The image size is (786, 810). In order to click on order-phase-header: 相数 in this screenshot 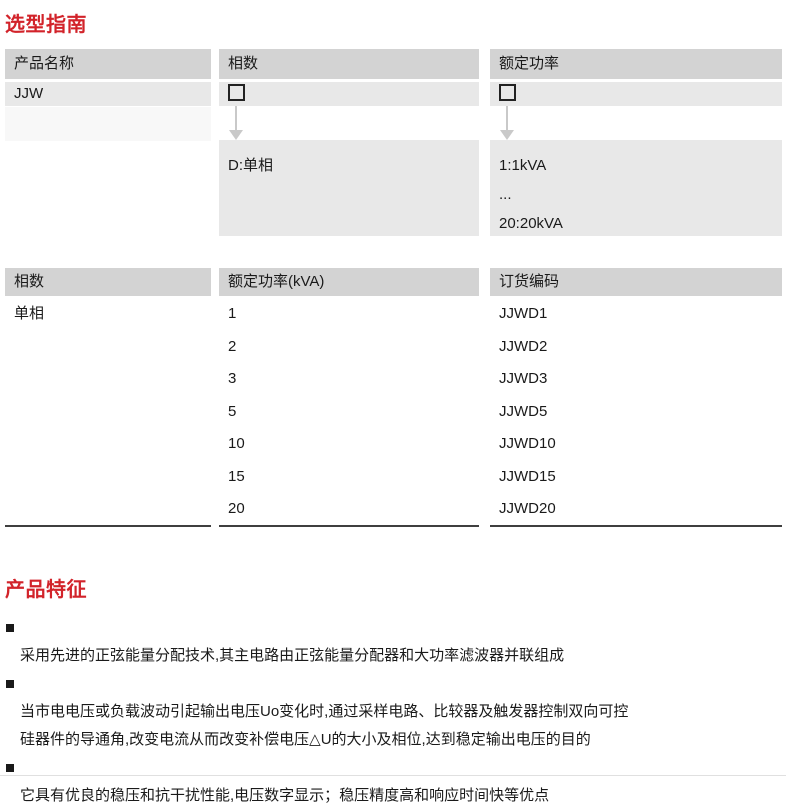, I will do `click(108, 282)`.